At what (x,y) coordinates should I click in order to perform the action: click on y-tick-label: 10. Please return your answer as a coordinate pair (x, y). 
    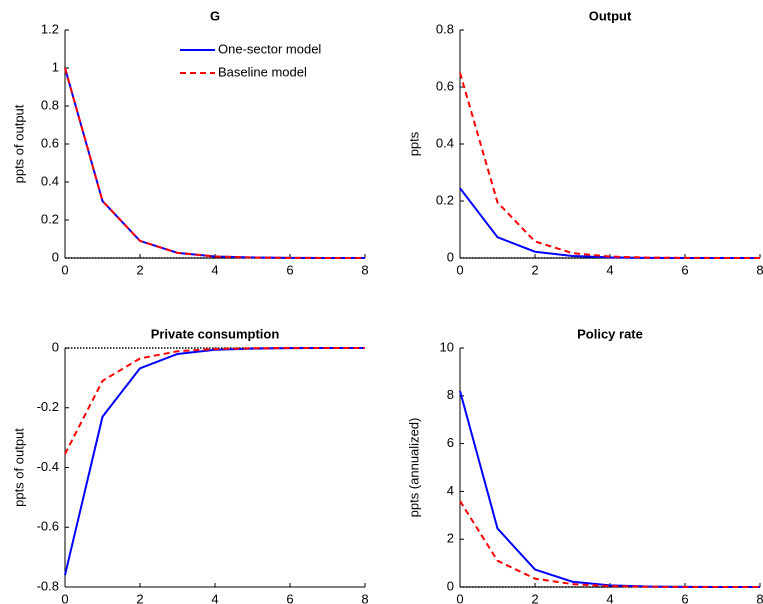
    Looking at the image, I should click on (447, 346).